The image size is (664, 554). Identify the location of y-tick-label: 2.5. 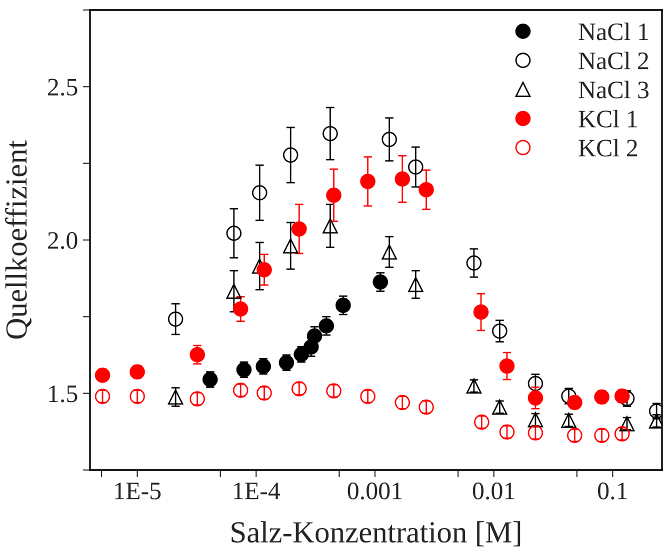
(63, 87).